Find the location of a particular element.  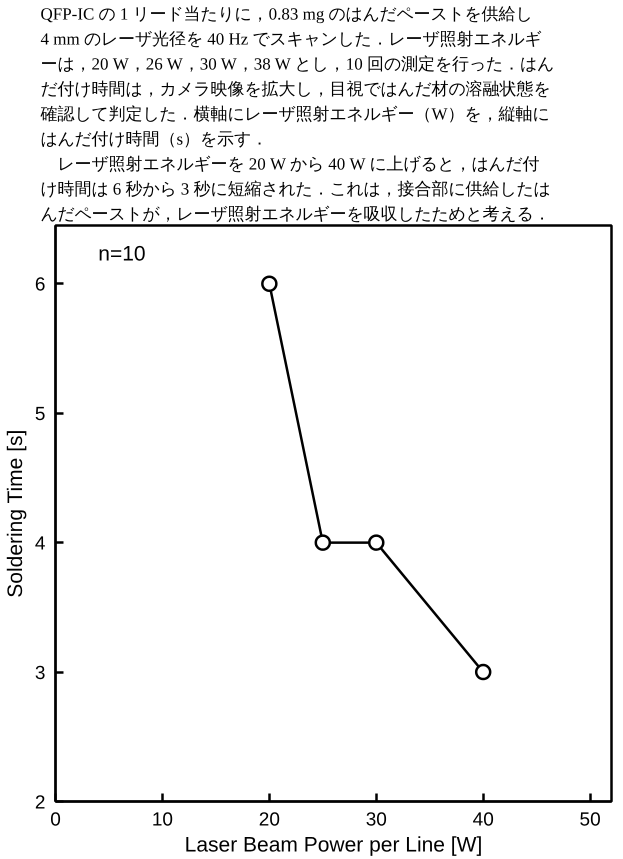

text: レーザ照射エネルギーを 20 W から 40 W に上げると，はんだ付 is located at coordinates (290, 164).